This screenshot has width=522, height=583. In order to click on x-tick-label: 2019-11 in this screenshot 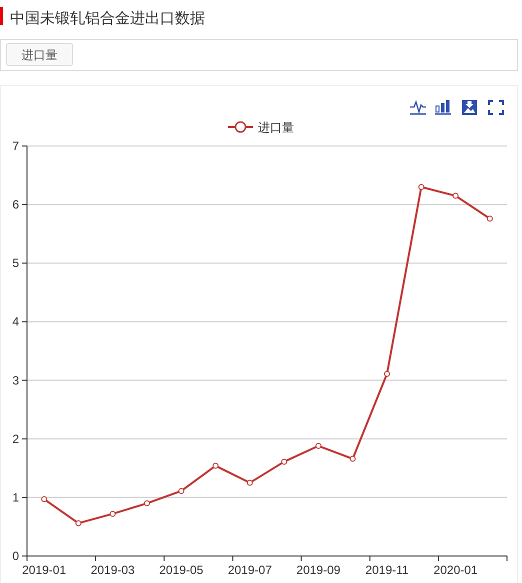, I will do `click(387, 570)`.